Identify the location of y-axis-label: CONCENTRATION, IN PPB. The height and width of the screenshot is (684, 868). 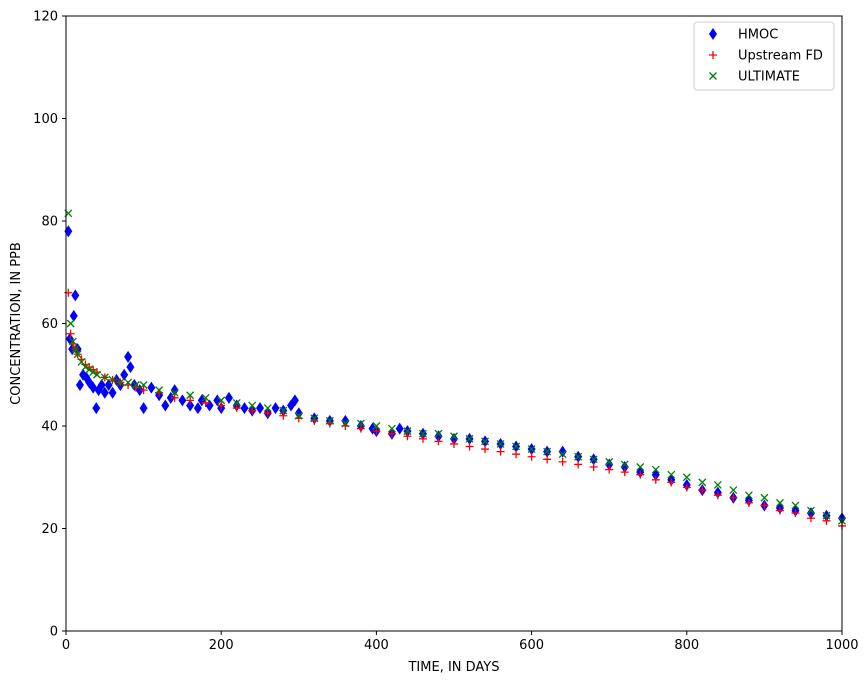
(16, 323).